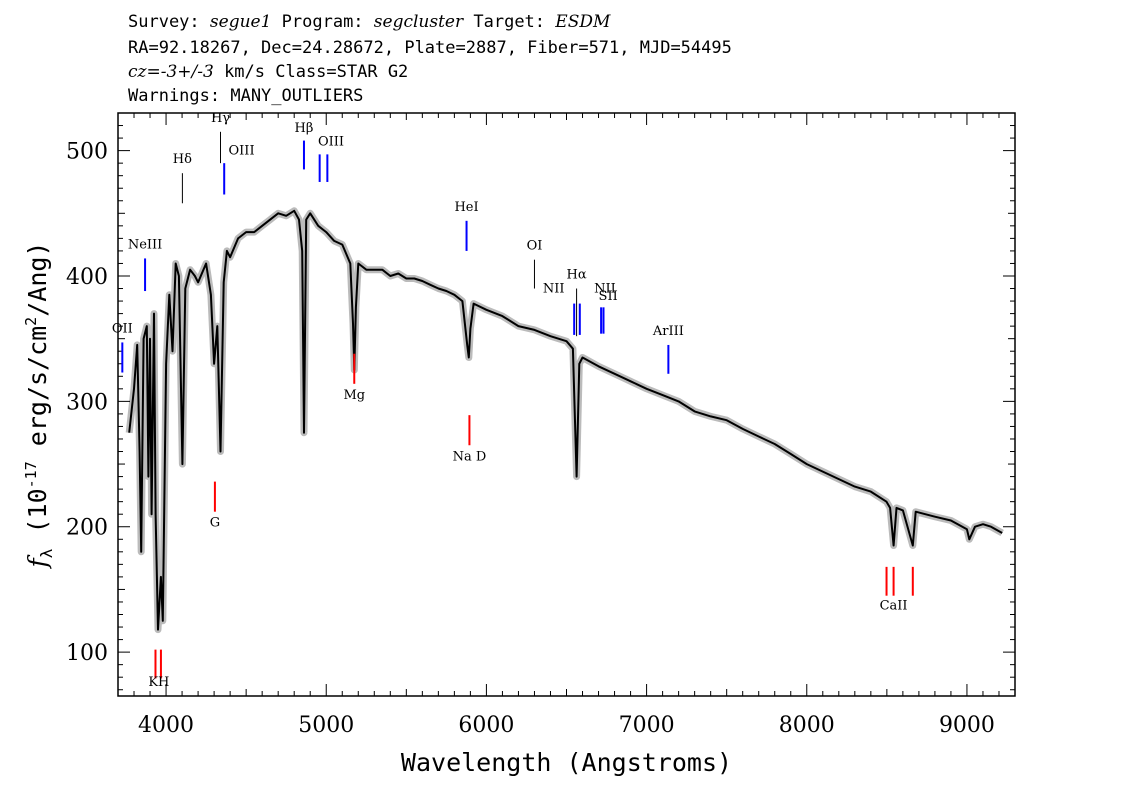  Describe the element at coordinates (647, 725) in the screenshot. I see `x-tick-label: 7000` at that location.